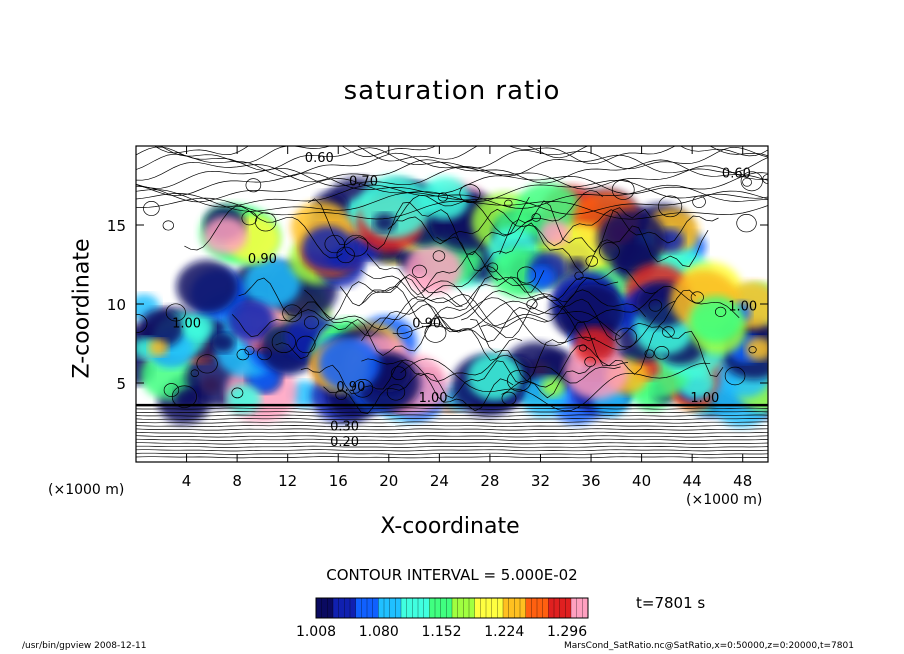  Describe the element at coordinates (350, 387) in the screenshot. I see `contour-label: 0.90` at that location.